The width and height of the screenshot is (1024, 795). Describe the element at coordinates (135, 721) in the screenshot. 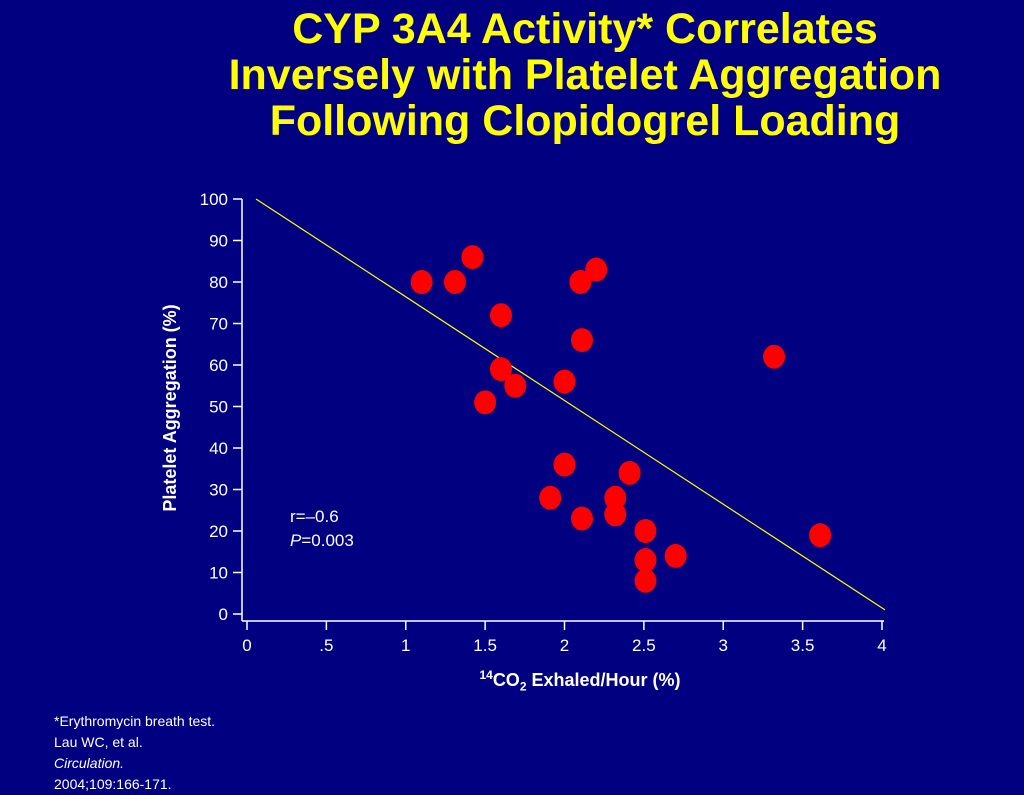

I see `footnote-line-1: *Erythromycin breath test.` at that location.